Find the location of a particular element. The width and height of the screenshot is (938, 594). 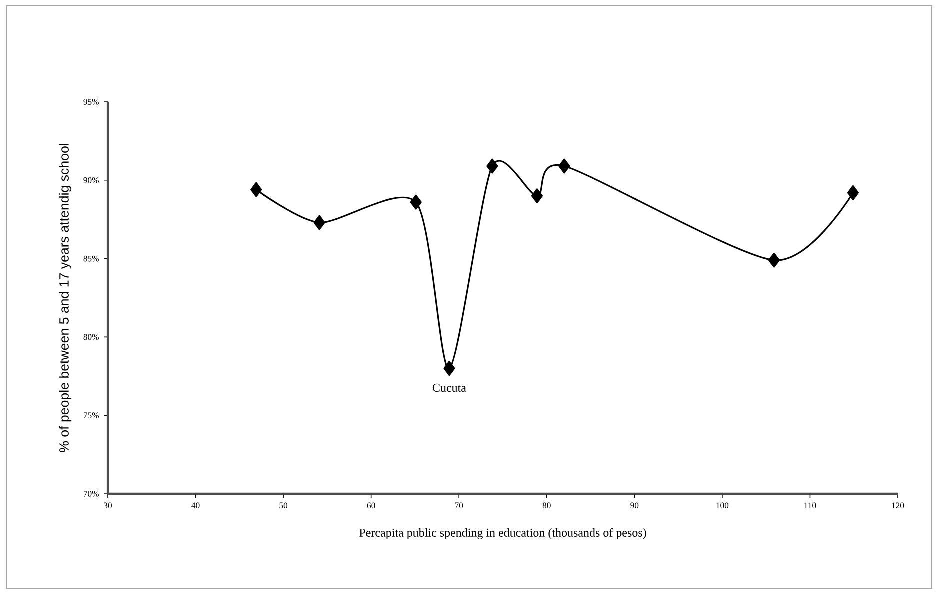

x-tick-label: 80 is located at coordinates (546, 505).